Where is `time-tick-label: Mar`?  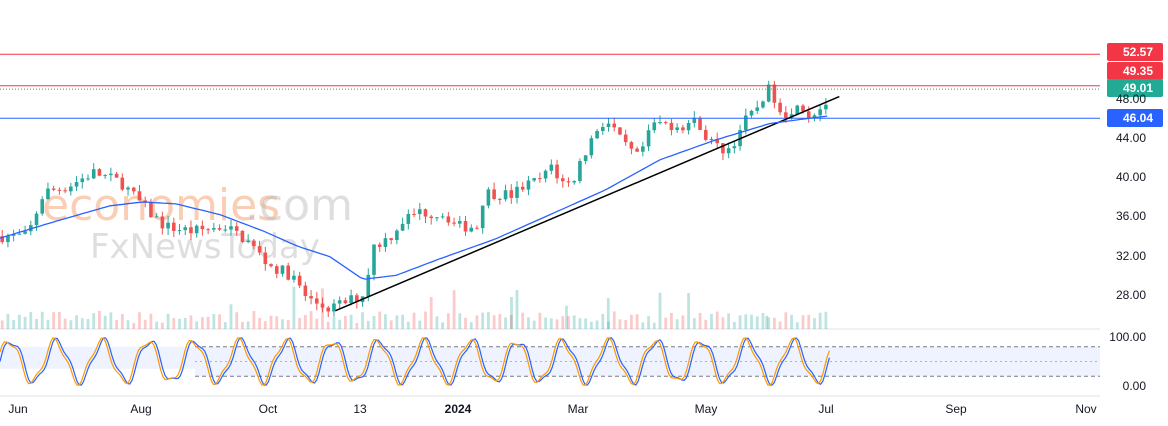 time-tick-label: Mar is located at coordinates (578, 409).